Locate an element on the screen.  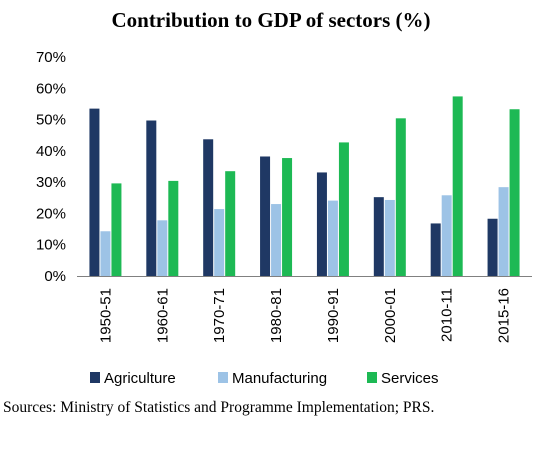
x-tick-label: 1990-91 is located at coordinates (333, 315).